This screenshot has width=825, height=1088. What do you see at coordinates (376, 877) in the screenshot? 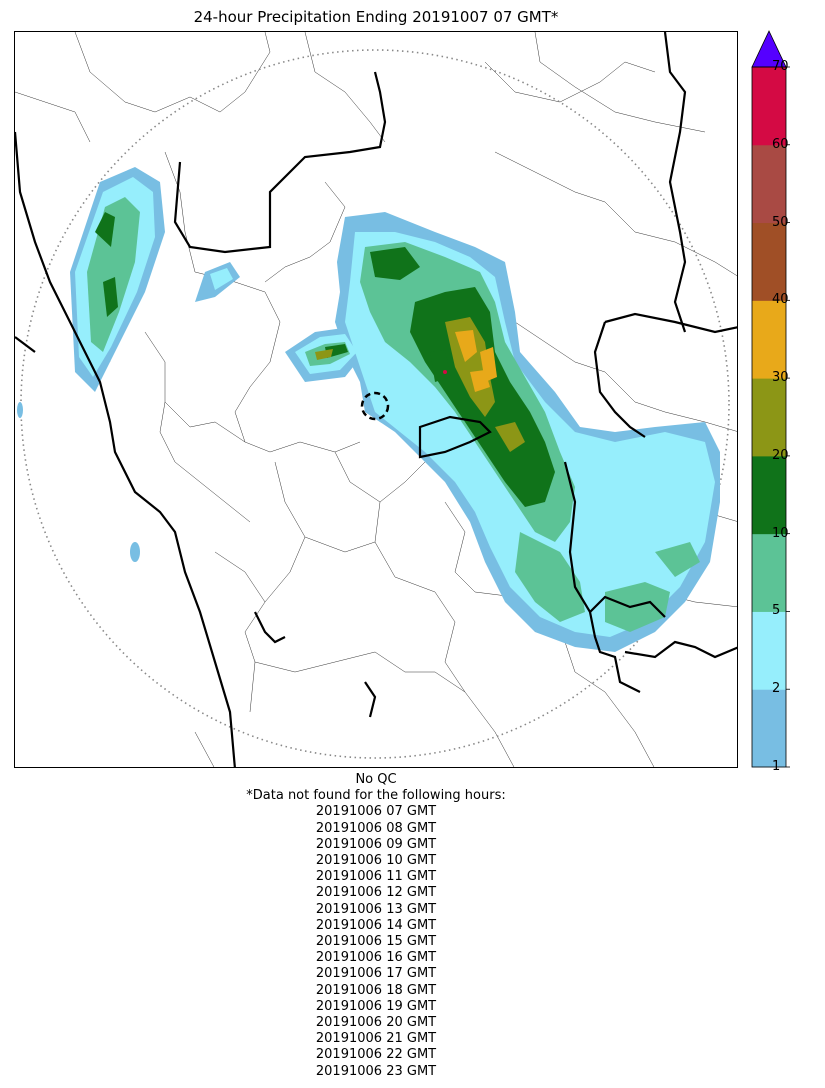
I see `missing-hour-item: 20191006 11 GMT` at bounding box center [376, 877].